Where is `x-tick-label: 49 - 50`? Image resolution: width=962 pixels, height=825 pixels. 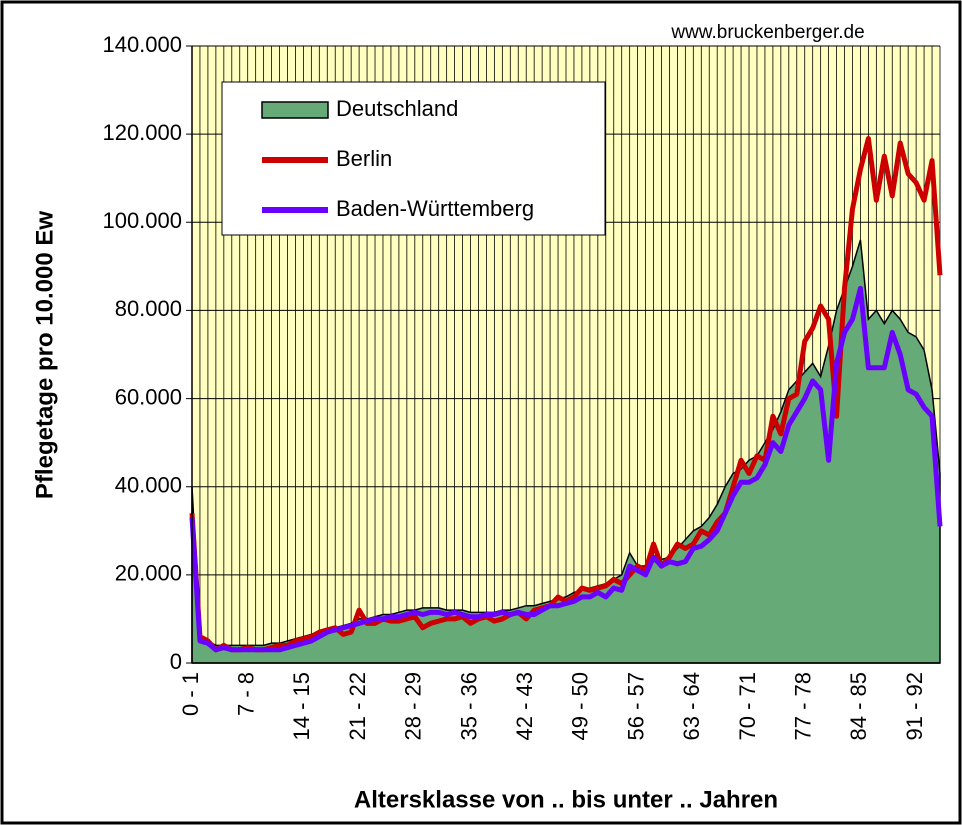 x-tick-label: 49 - 50 is located at coordinates (580, 706).